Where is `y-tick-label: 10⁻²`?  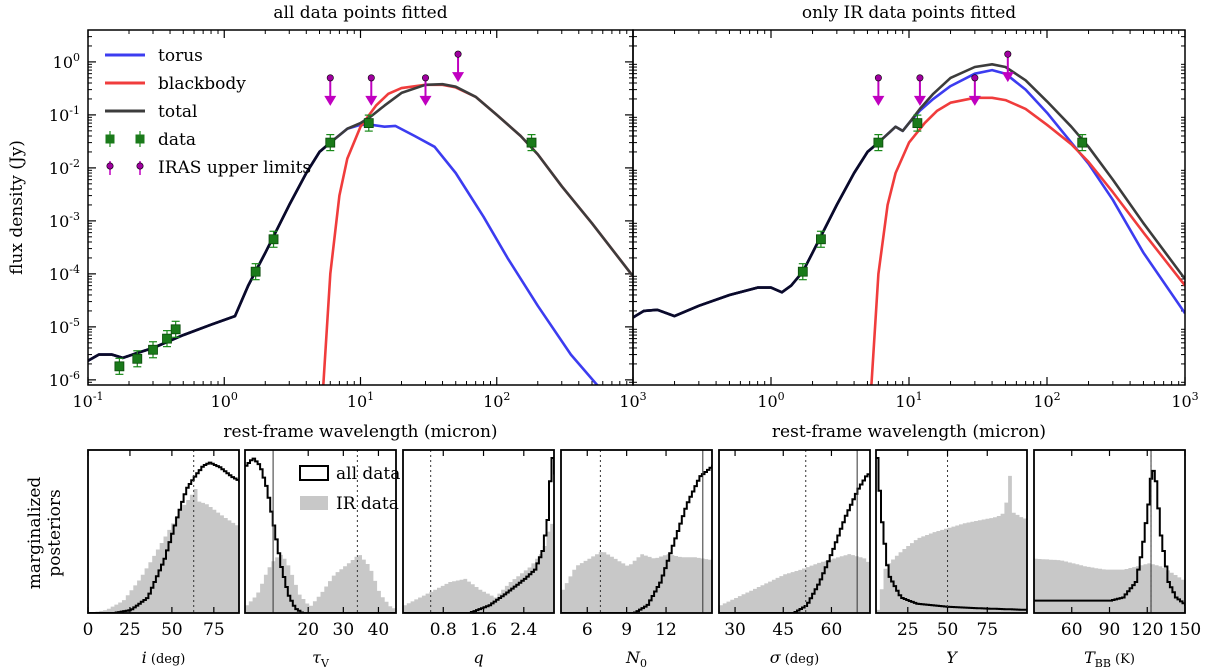
y-tick-label: 10⁻² is located at coordinates (64, 167).